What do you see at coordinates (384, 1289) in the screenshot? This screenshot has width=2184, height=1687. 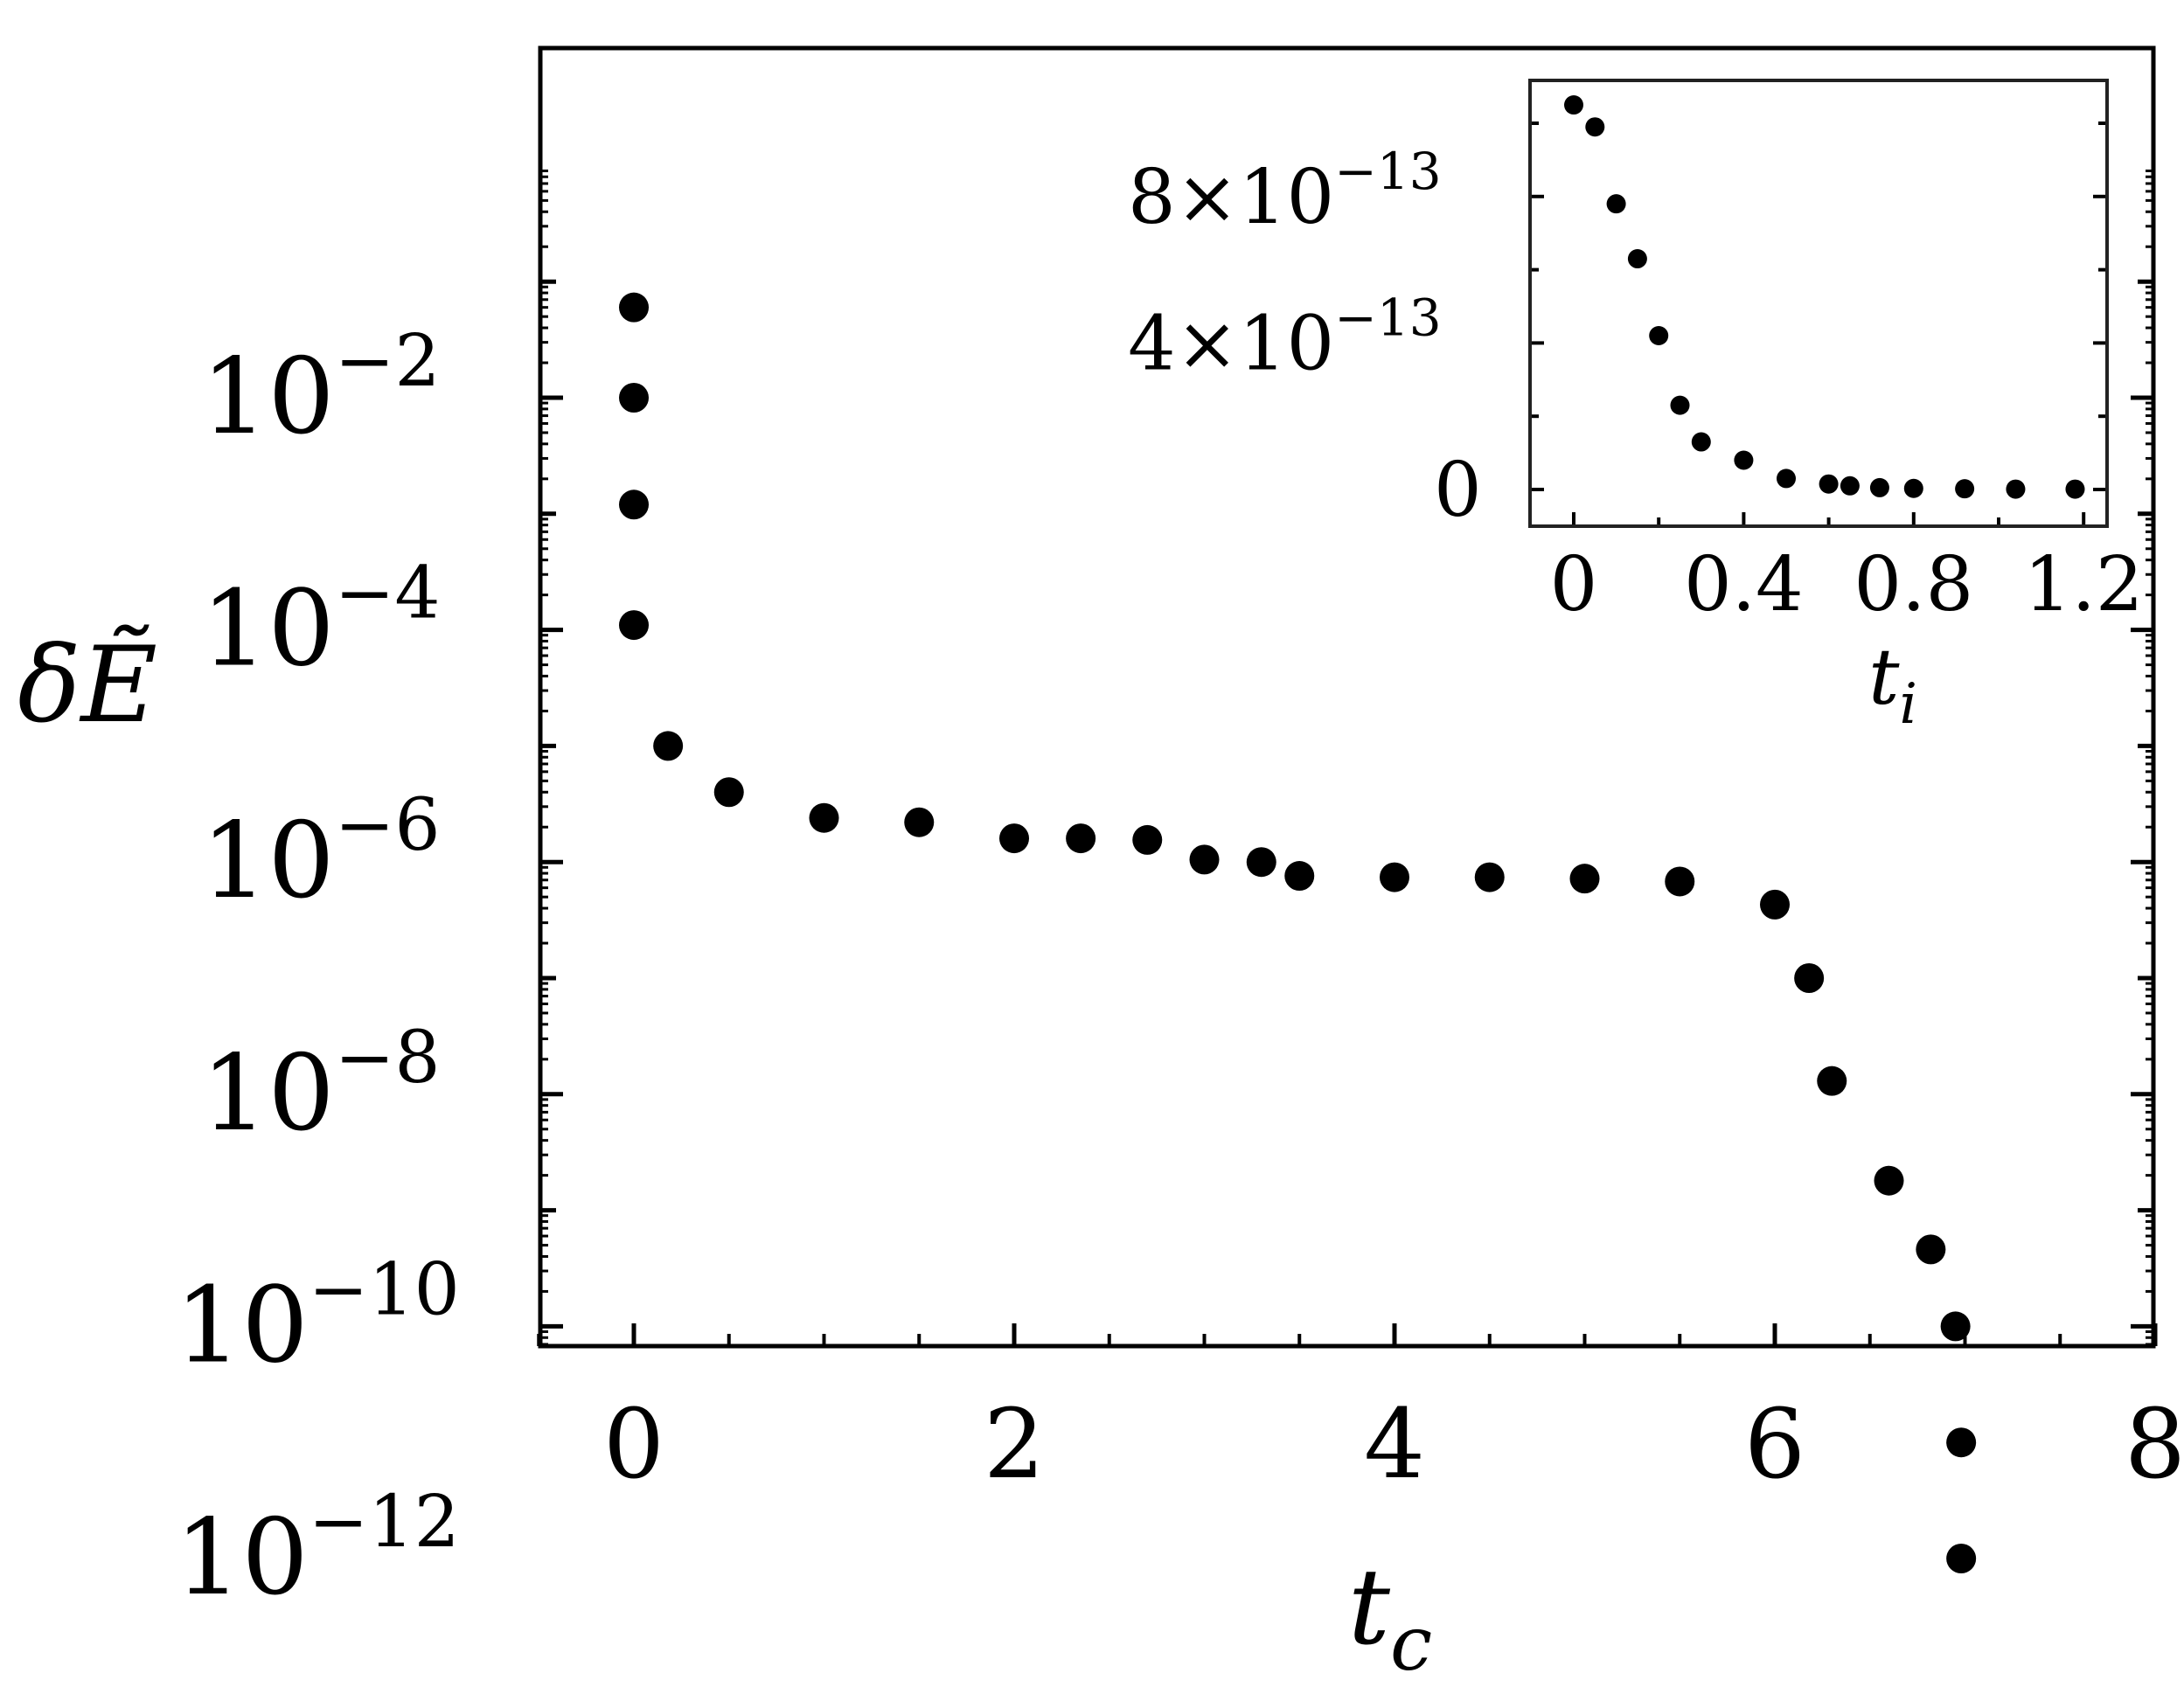 I see `main-y-tick-label-exponent: −10` at bounding box center [384, 1289].